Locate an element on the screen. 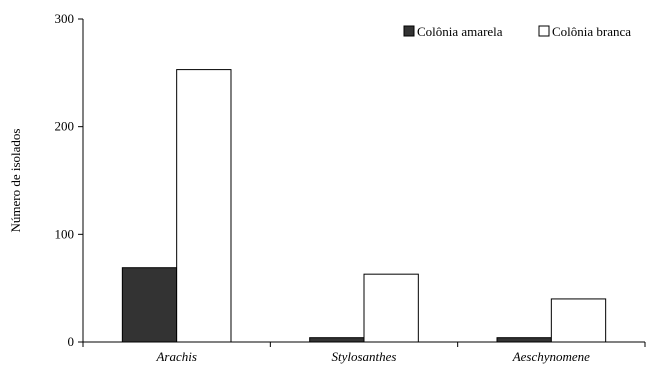 The image size is (651, 374). x-axis: Arachis Stylosanthes Aeschynomene is located at coordinates (364, 352).